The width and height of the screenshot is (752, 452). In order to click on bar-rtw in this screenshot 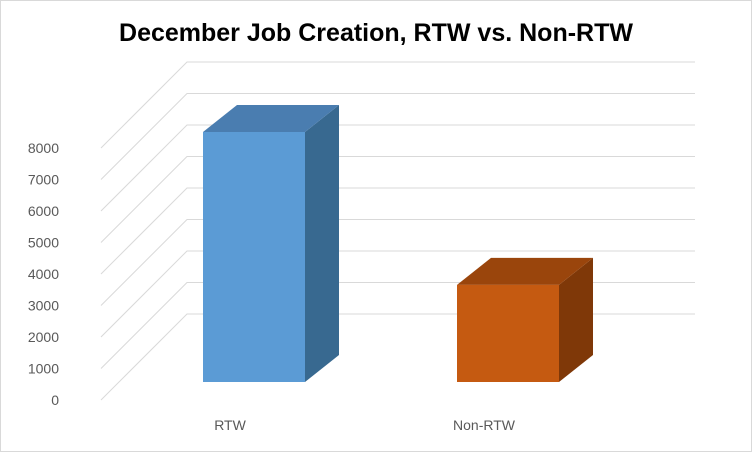, I will do `click(254, 257)`.